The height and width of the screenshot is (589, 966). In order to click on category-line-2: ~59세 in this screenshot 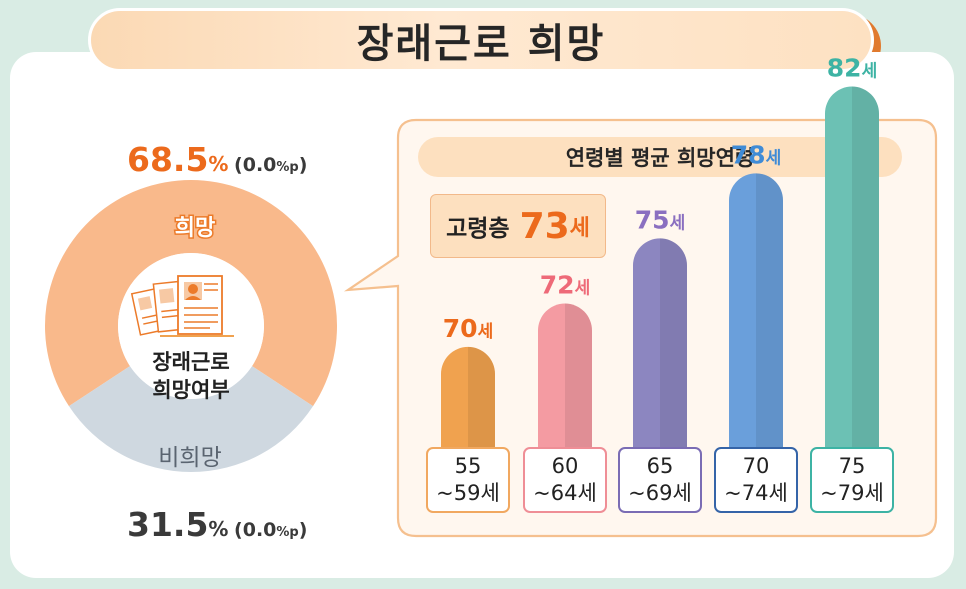, I will do `click(468, 493)`.